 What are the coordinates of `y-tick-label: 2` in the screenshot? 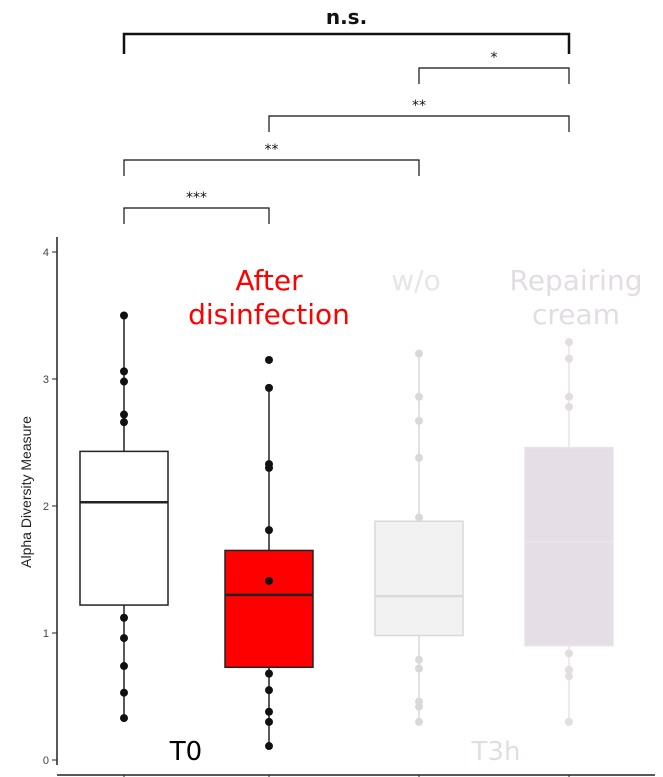 It's located at (46, 507).